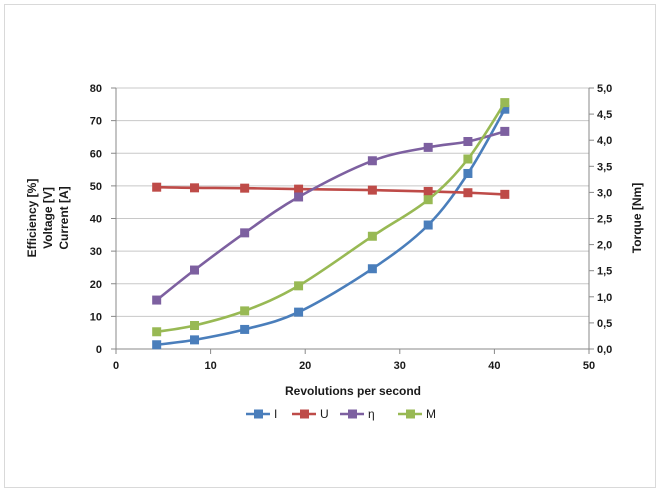  What do you see at coordinates (604, 141) in the screenshot?
I see `right-tick-label: 4,0` at bounding box center [604, 141].